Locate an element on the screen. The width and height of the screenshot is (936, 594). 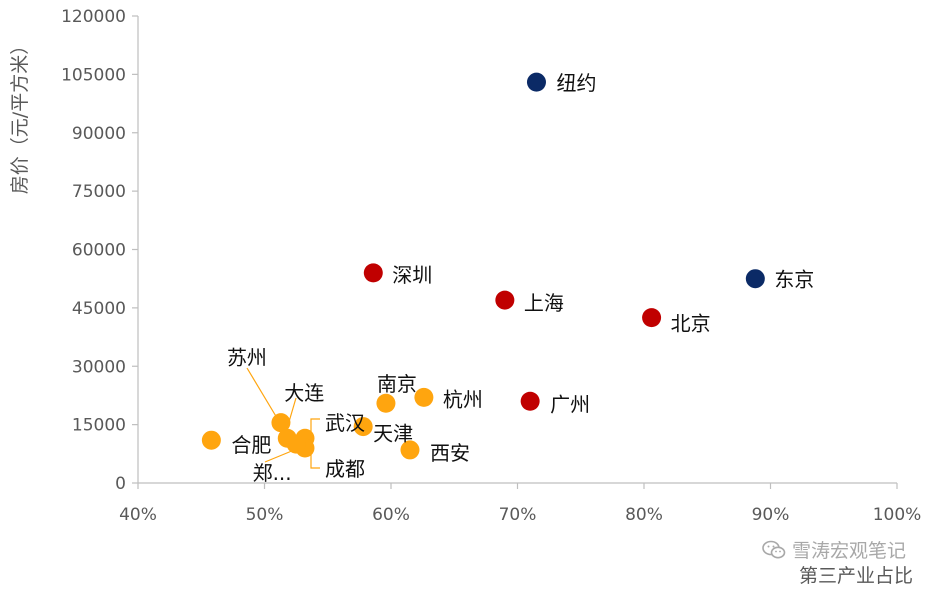
y-tick-label: 120000 is located at coordinates (93, 17).